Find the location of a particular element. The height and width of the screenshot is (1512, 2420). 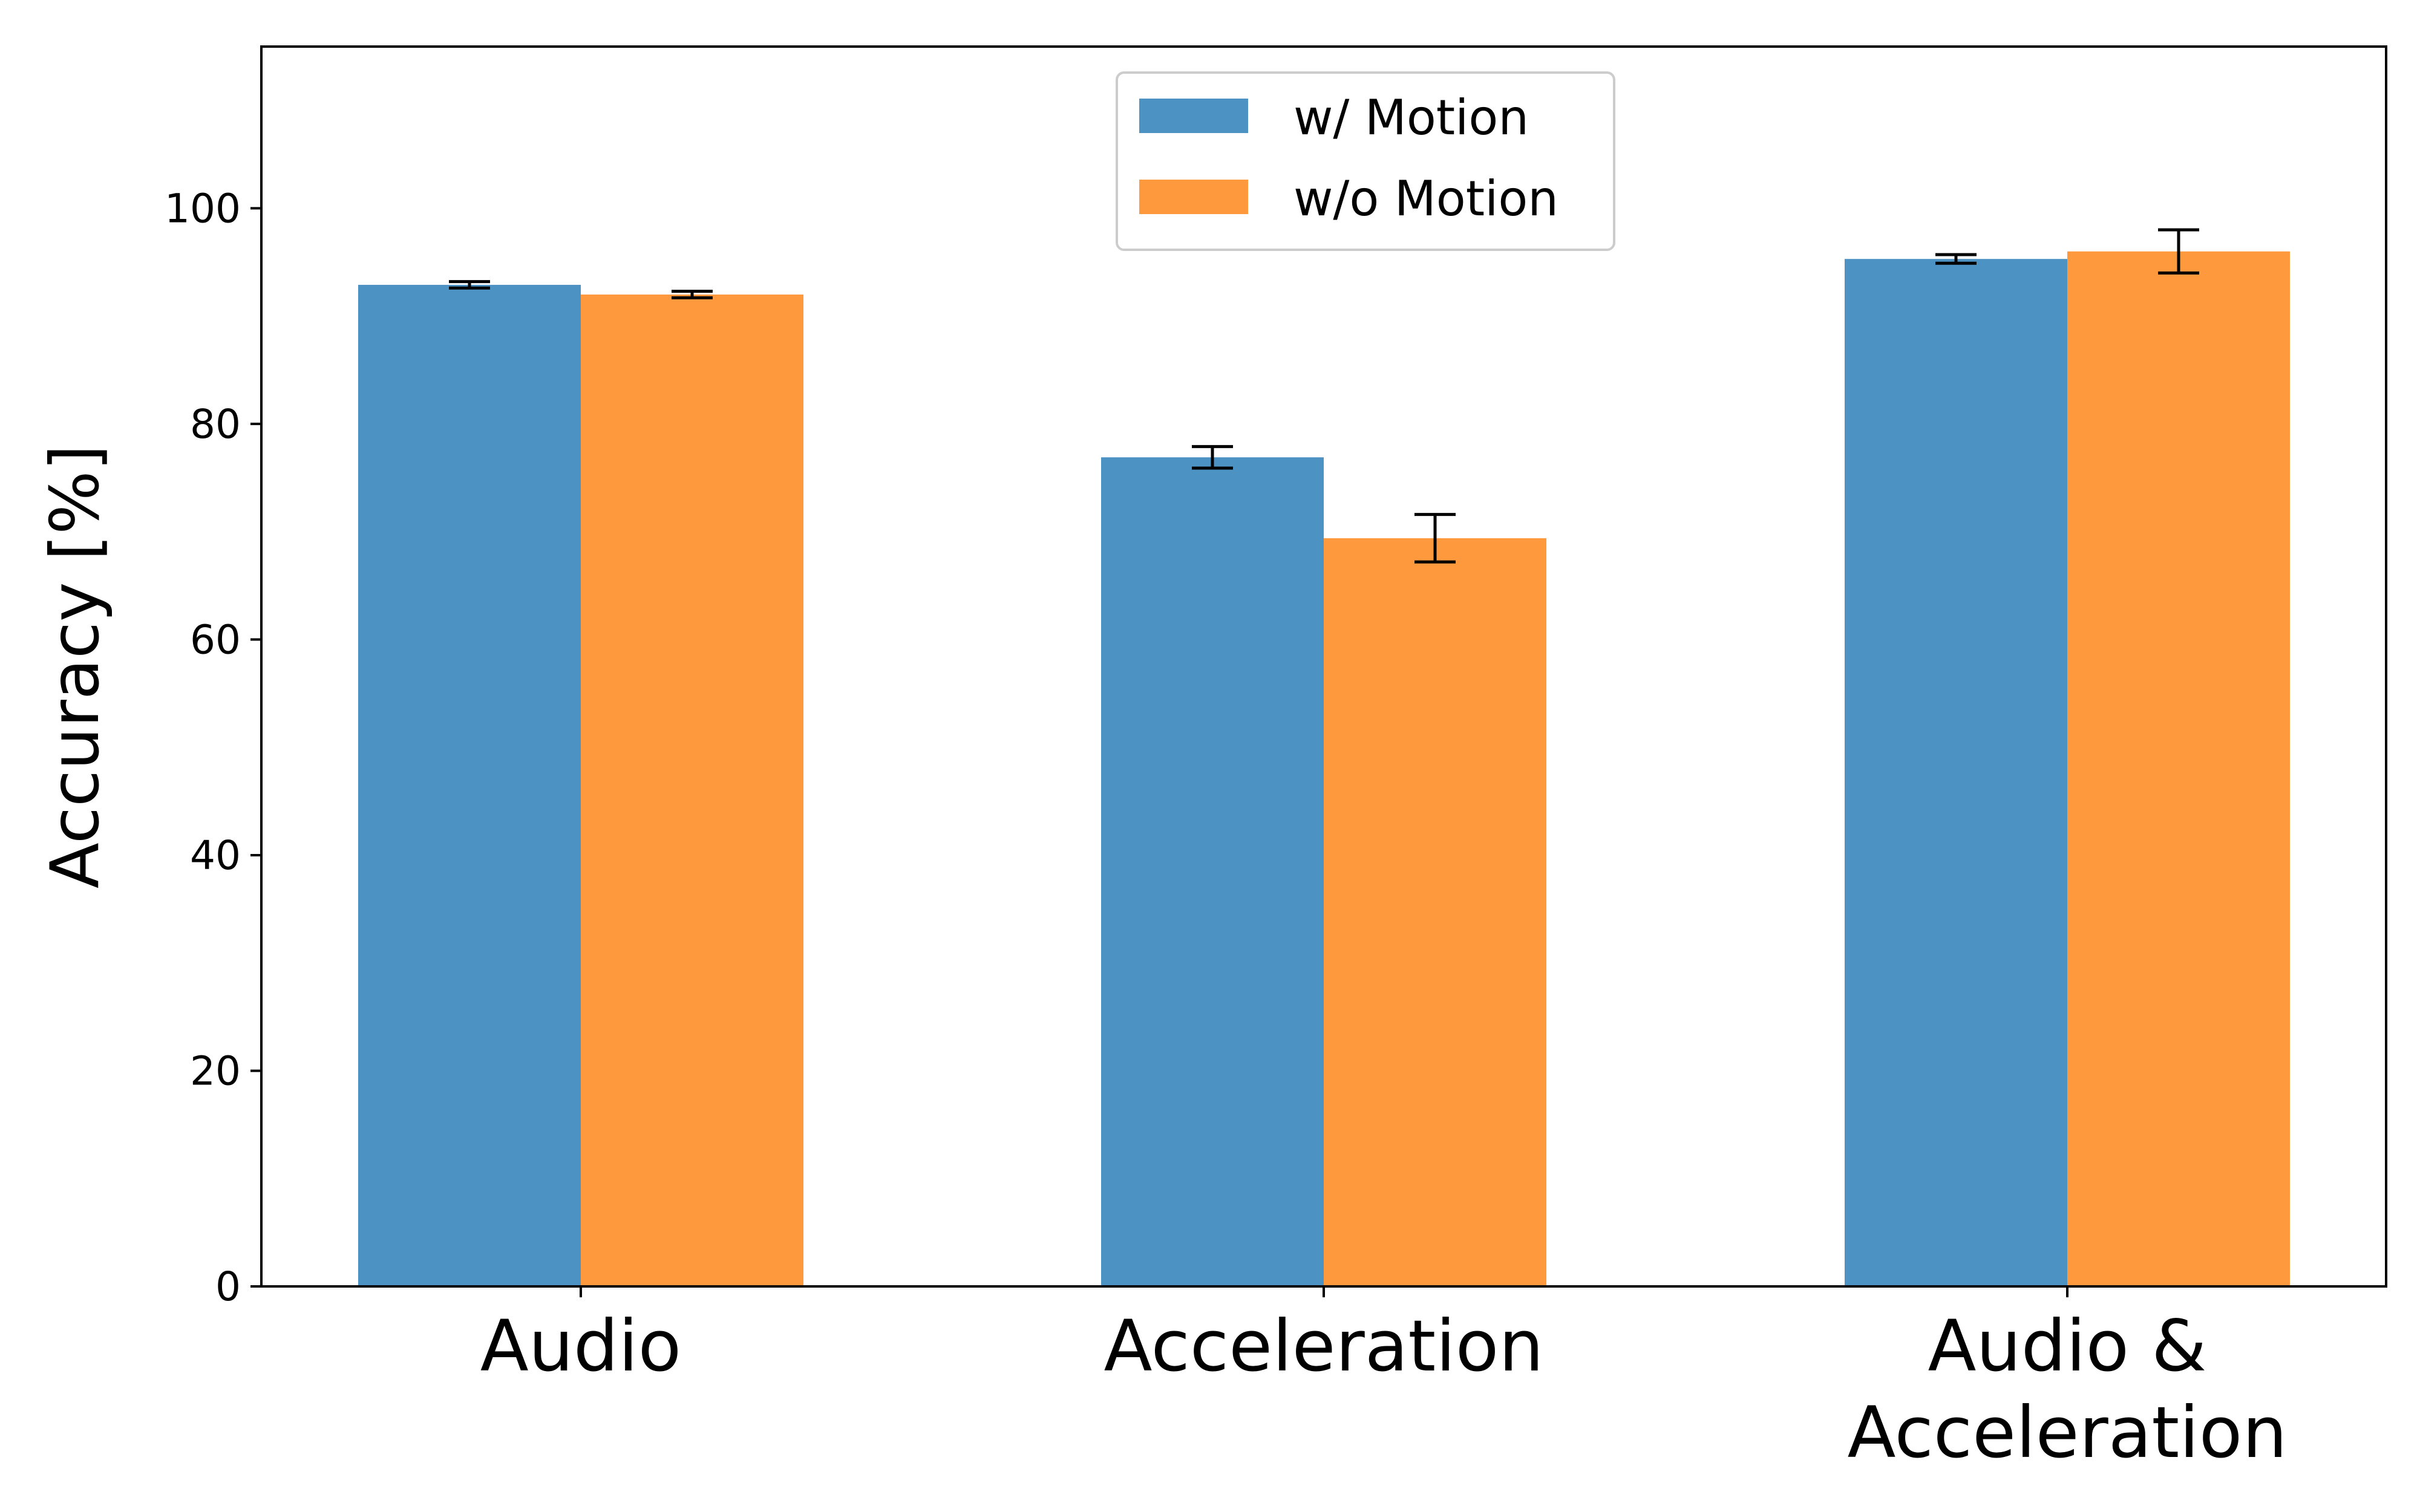

legend-label-w-motion: w/ Motion is located at coordinates (1411, 118).